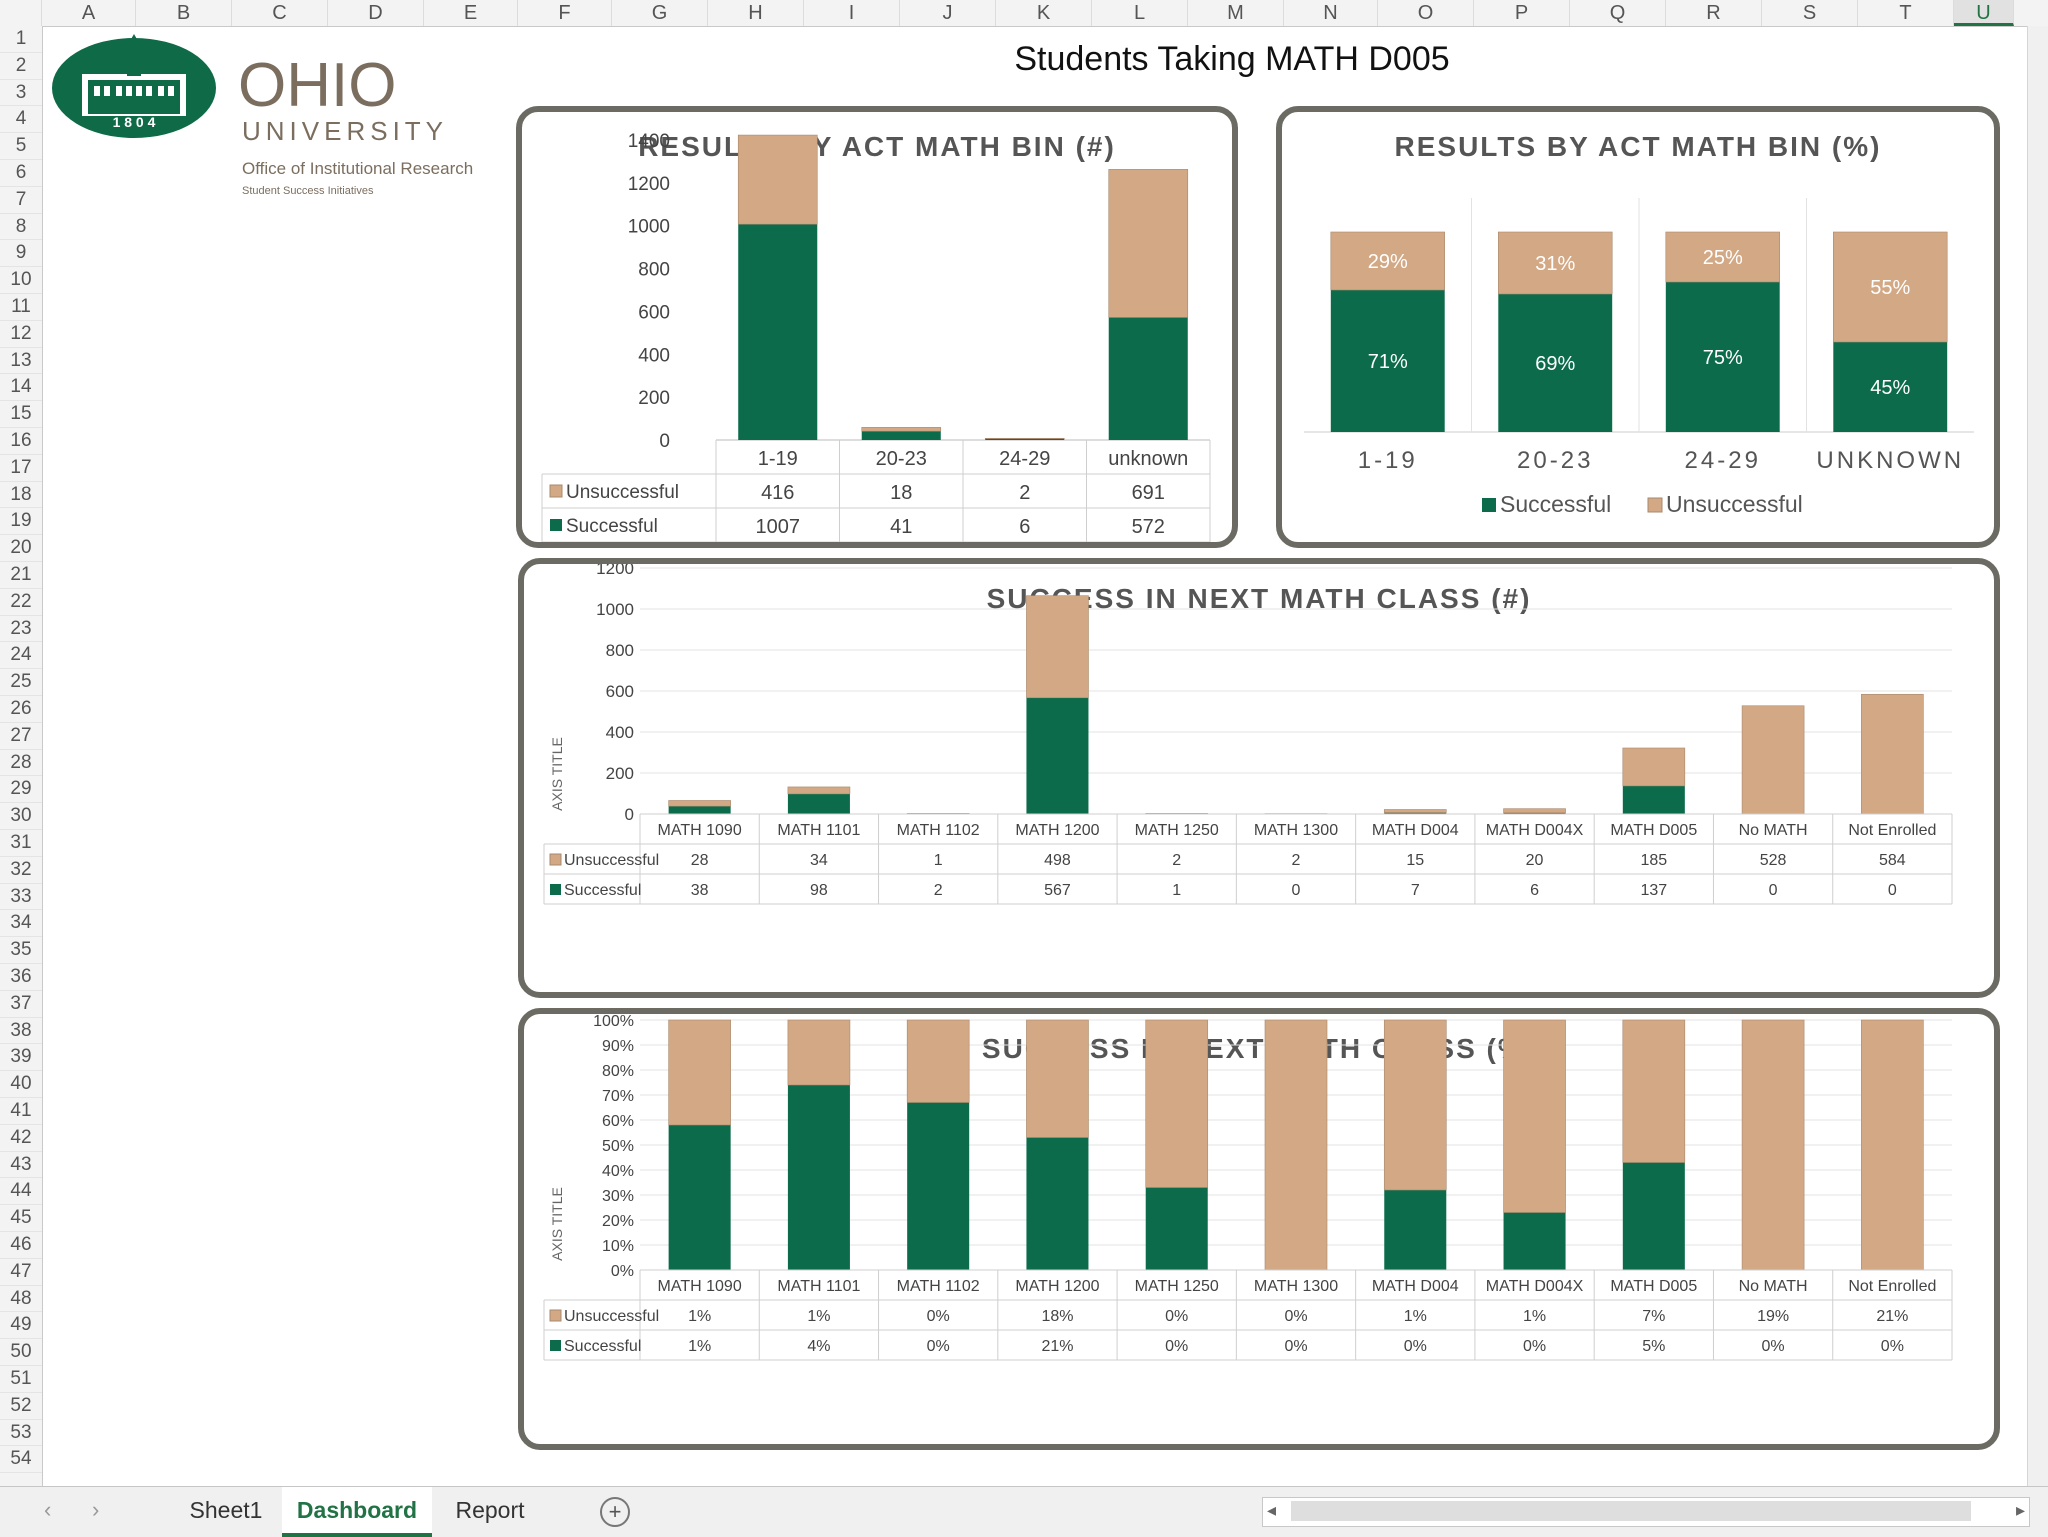 The width and height of the screenshot is (2048, 1537). What do you see at coordinates (95, 1510) in the screenshot?
I see `scroll-right-tabs-icon: ›` at bounding box center [95, 1510].